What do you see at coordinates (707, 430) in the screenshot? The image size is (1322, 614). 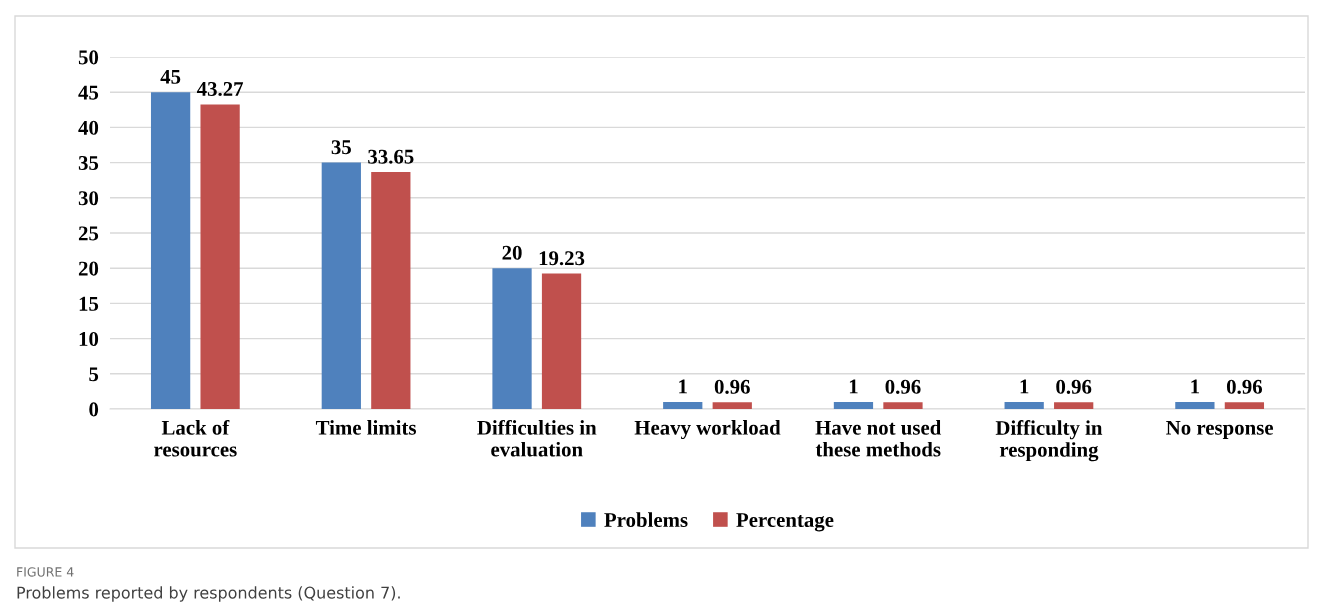 I see `x-tick-label: Heavy workload` at bounding box center [707, 430].